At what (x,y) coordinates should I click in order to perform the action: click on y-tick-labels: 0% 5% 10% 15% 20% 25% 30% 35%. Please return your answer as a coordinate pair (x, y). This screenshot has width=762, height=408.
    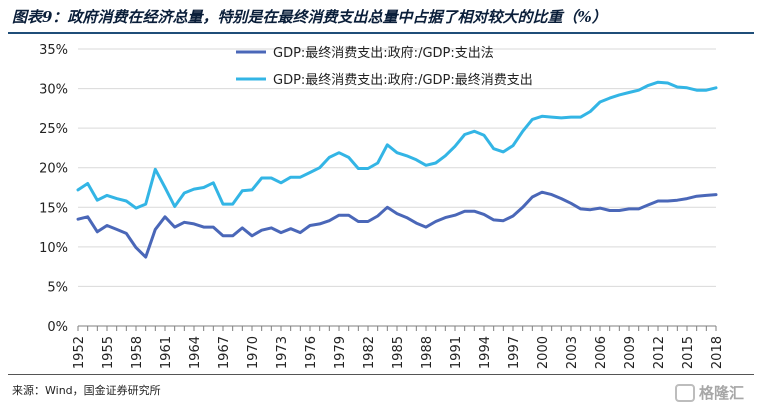
    Looking at the image, I should click on (53, 189).